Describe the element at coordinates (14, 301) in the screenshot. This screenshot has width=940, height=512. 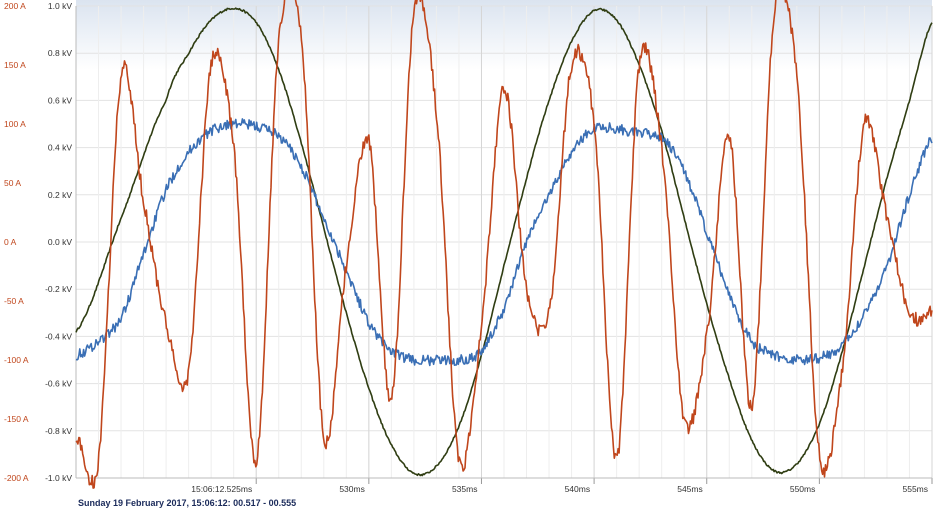
I see `current-tick-label: -50 A` at that location.